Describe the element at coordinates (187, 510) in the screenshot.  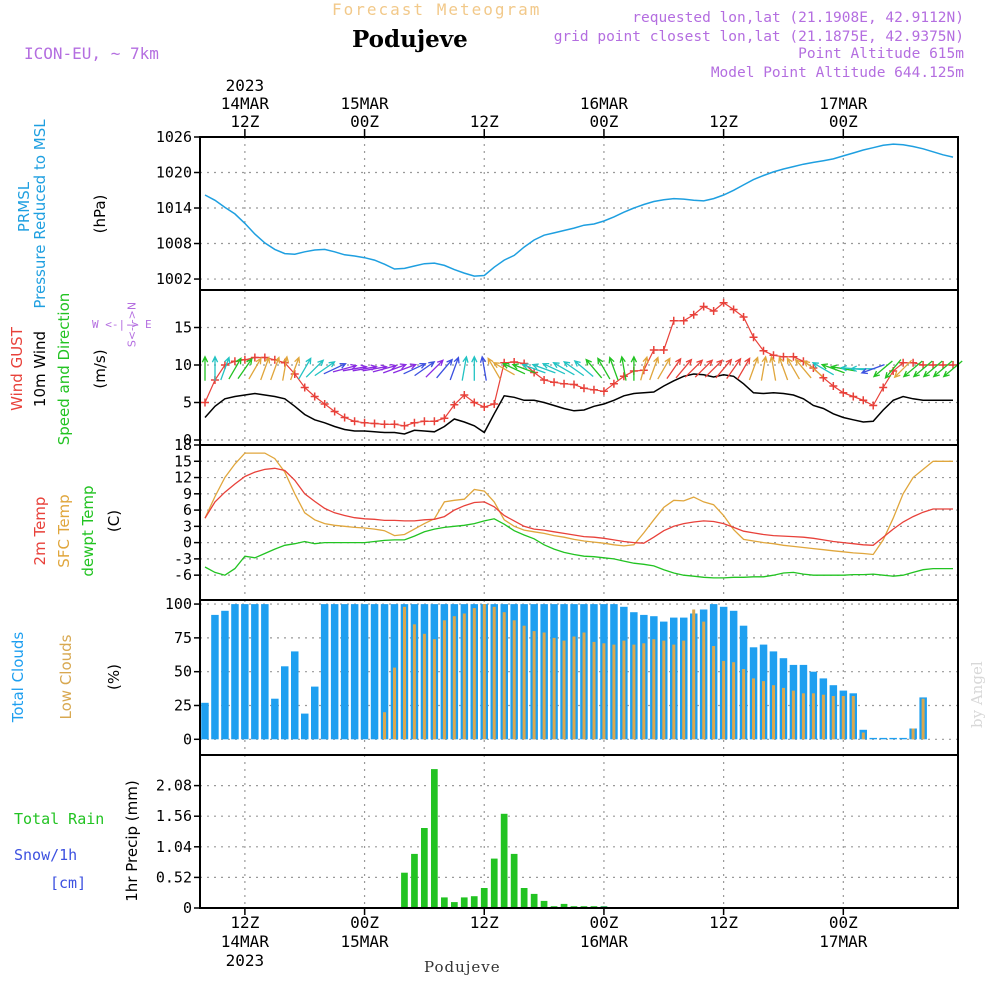
I see `y-tick-label: 6` at that location.